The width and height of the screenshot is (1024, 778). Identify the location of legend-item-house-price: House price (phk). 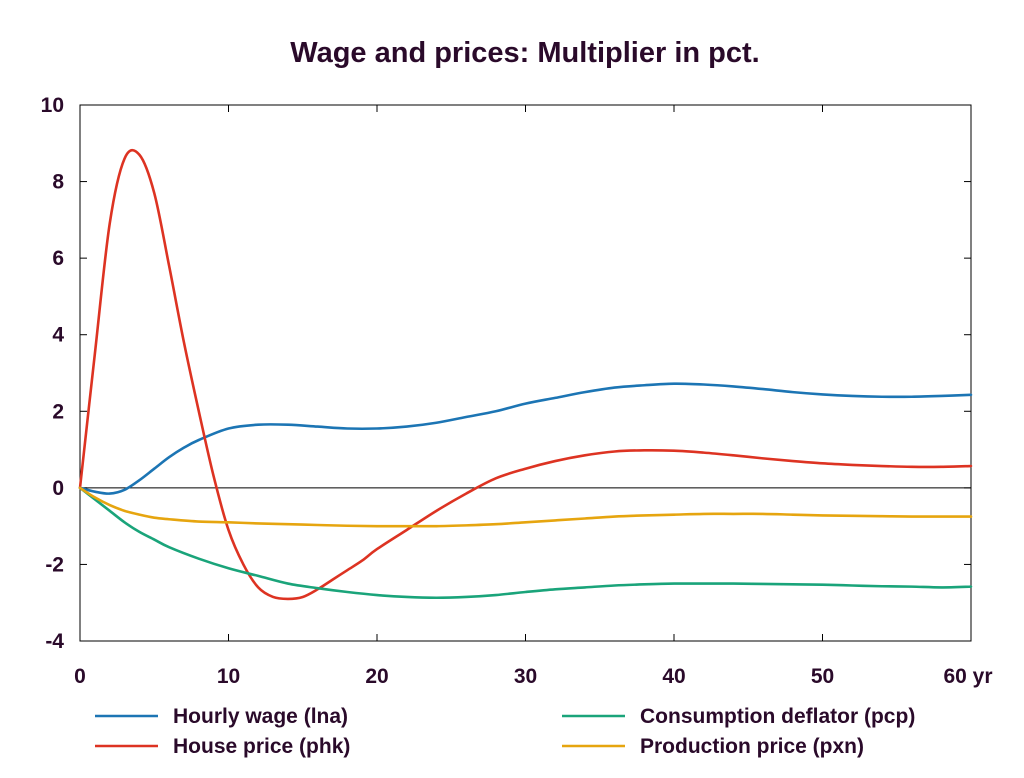
(222, 746).